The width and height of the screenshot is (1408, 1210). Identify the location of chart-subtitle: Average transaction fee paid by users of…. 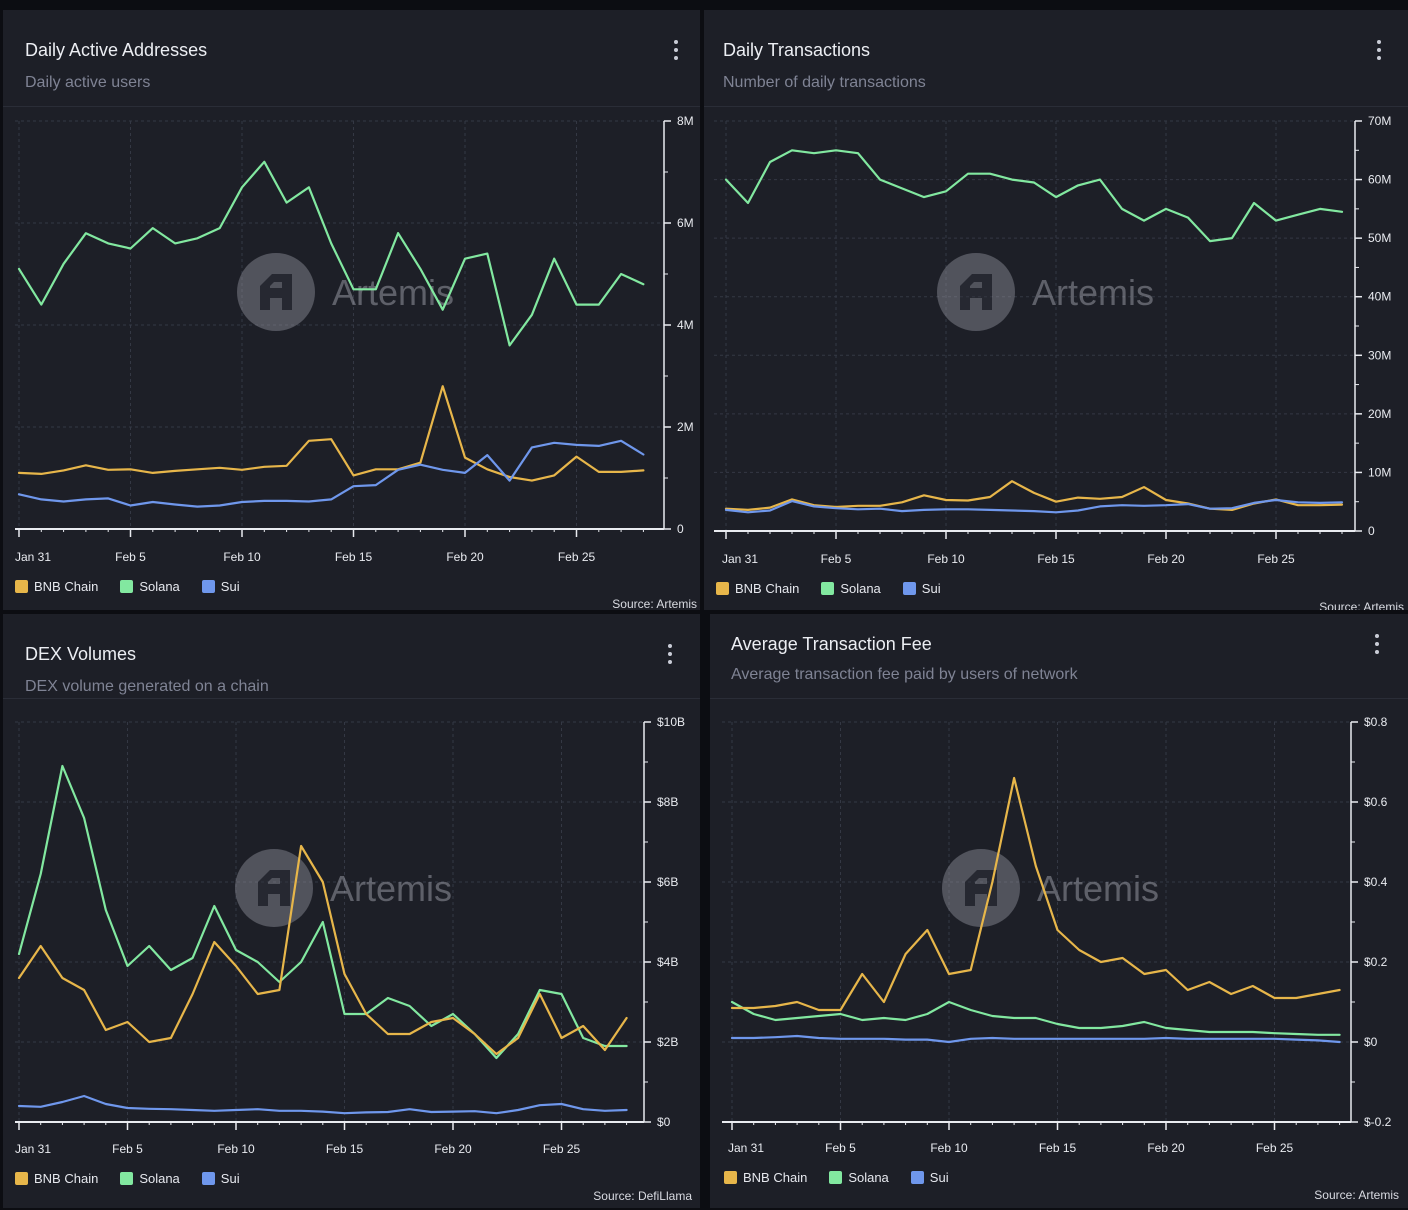
(904, 674).